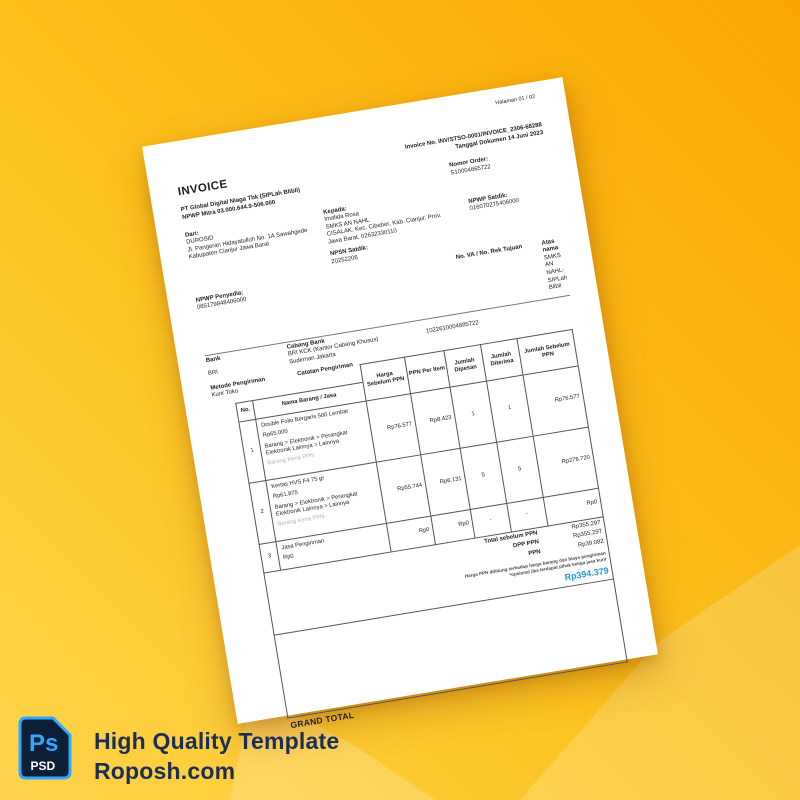  Describe the element at coordinates (43, 766) in the screenshot. I see `psd-icon-psd-label: PSD` at that location.